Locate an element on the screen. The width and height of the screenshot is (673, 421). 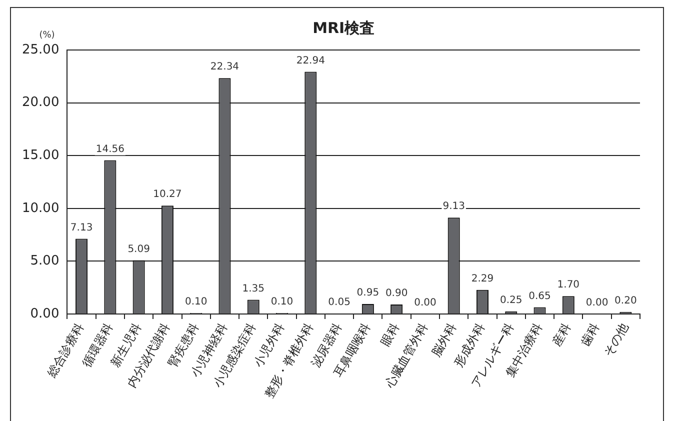
data-label: 0.20 is located at coordinates (625, 301).